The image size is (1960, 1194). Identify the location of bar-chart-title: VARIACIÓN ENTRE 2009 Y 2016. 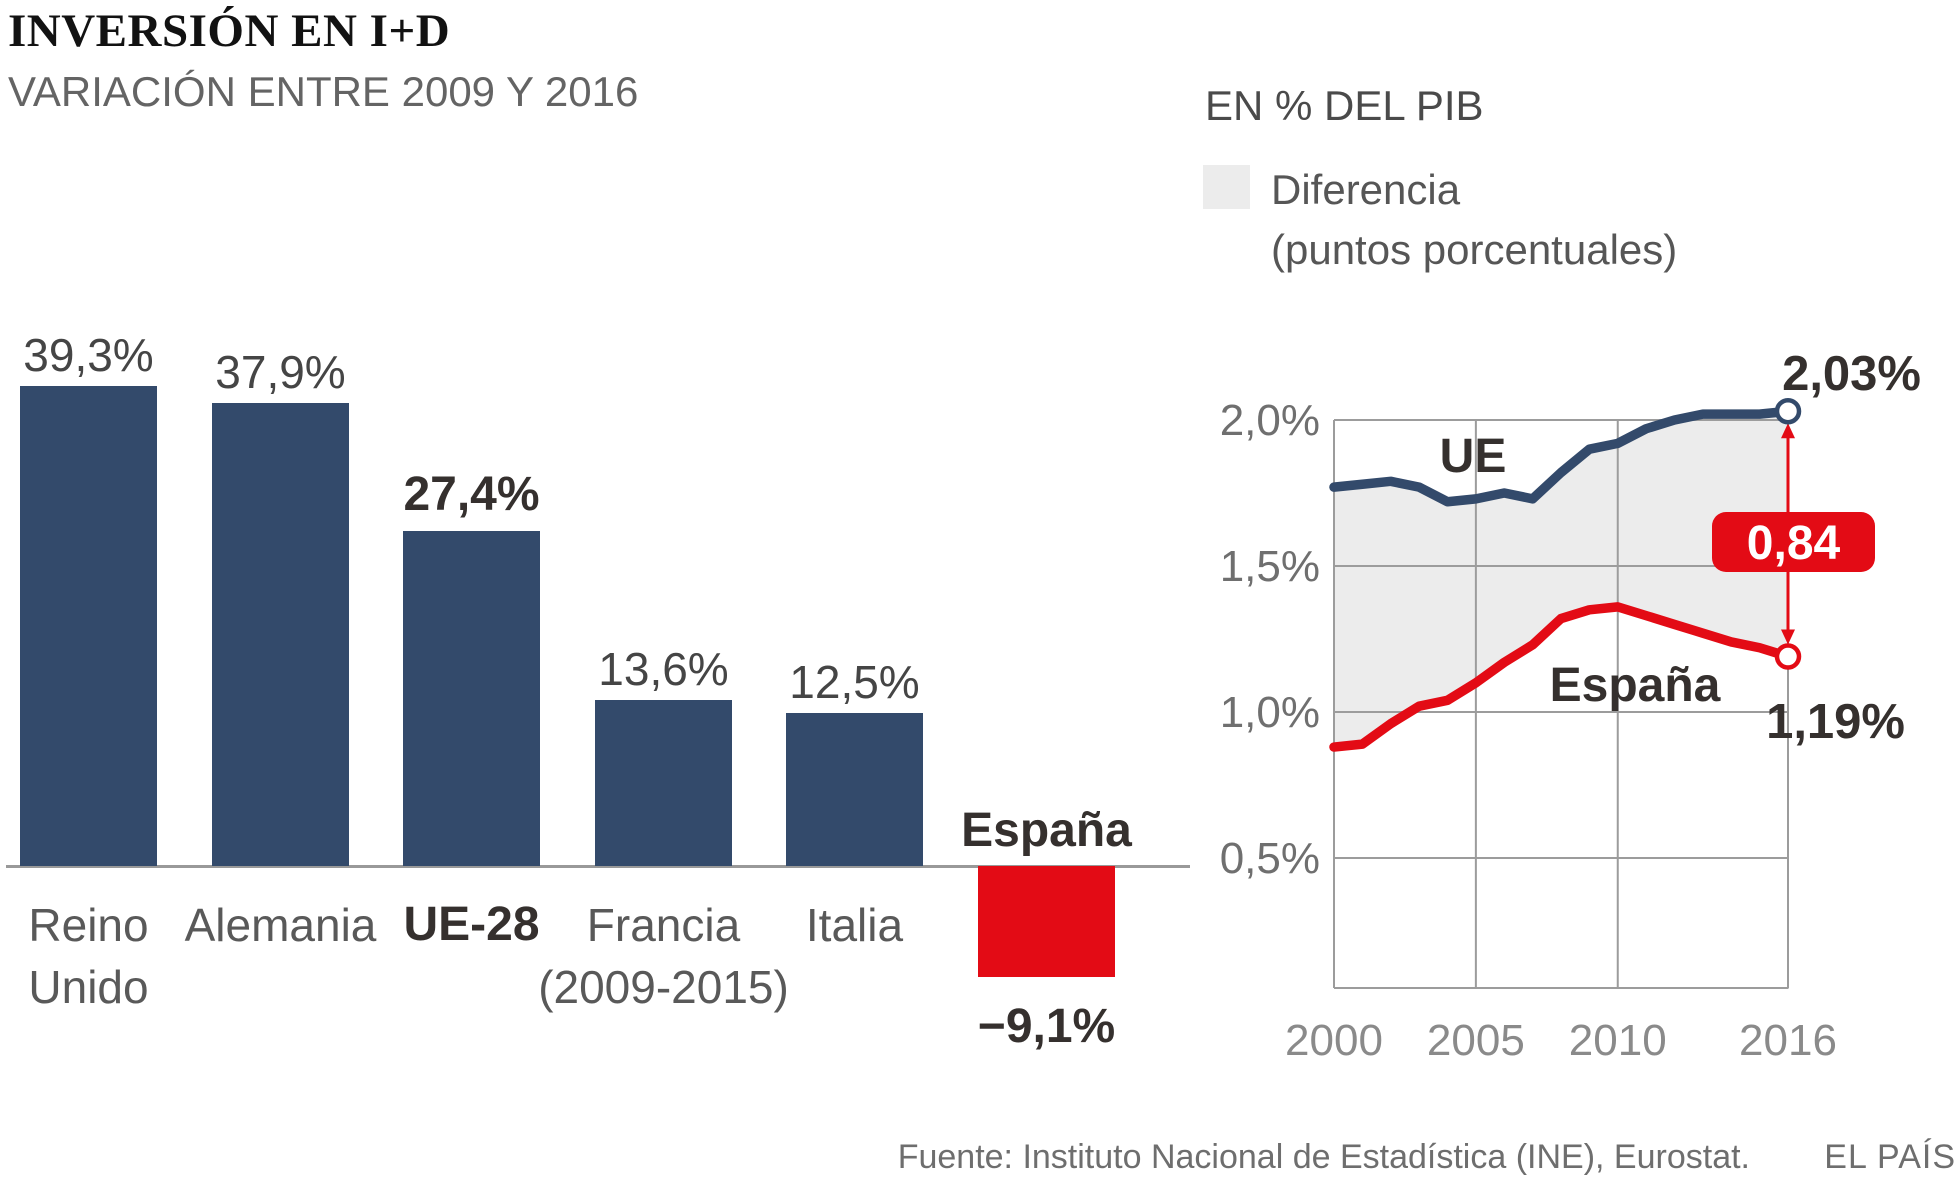
(323, 91).